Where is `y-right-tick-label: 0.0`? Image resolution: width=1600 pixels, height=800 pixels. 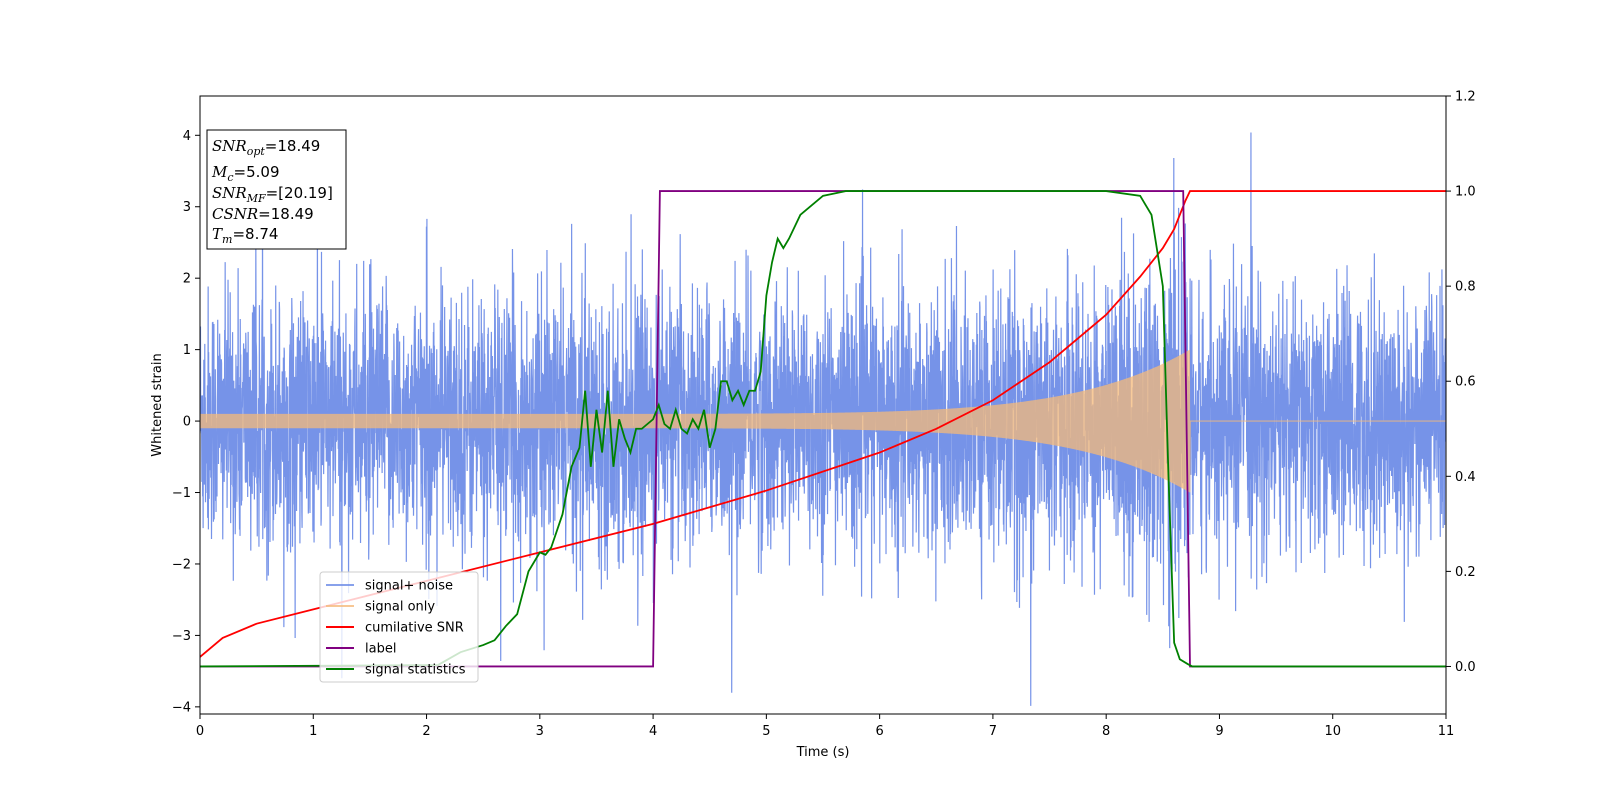 y-right-tick-label: 0.0 is located at coordinates (1465, 667).